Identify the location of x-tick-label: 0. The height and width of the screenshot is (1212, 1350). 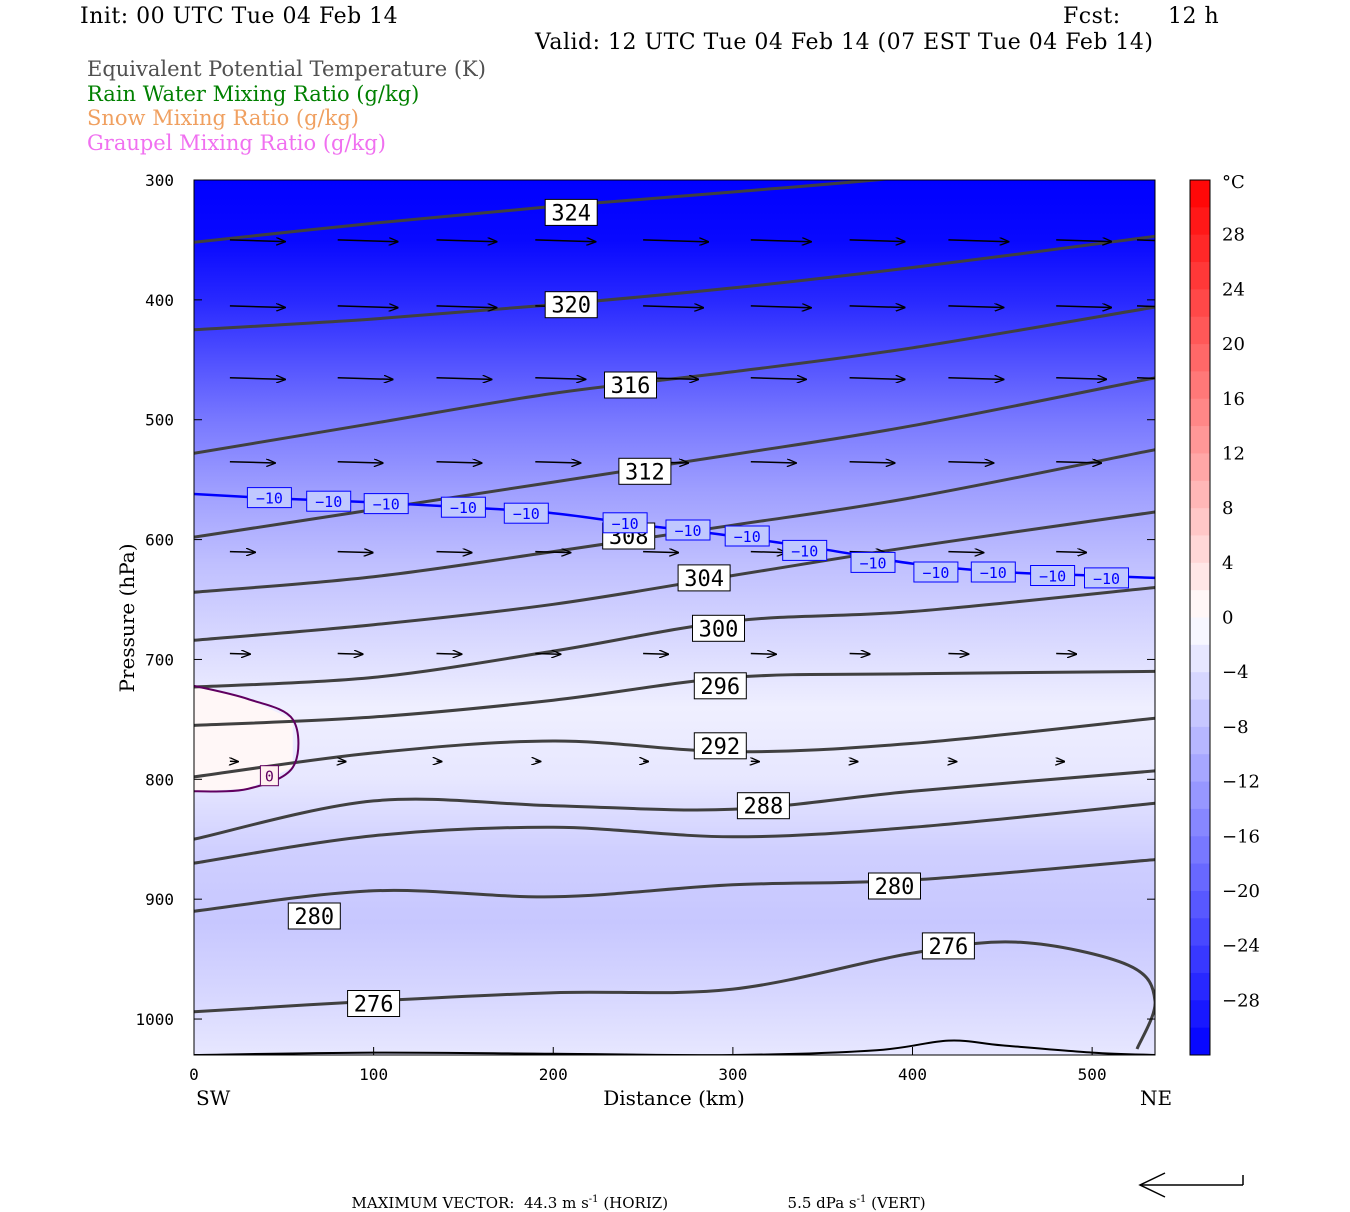
(194, 1074).